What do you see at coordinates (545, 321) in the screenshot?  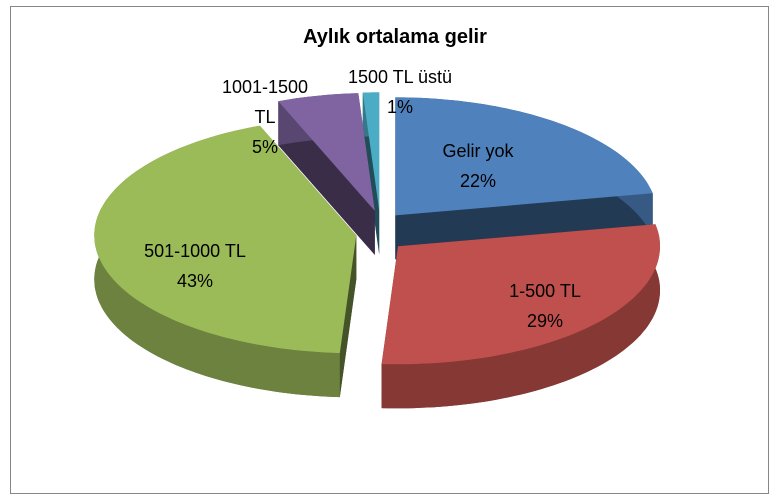 I see `label-value: 29%` at bounding box center [545, 321].